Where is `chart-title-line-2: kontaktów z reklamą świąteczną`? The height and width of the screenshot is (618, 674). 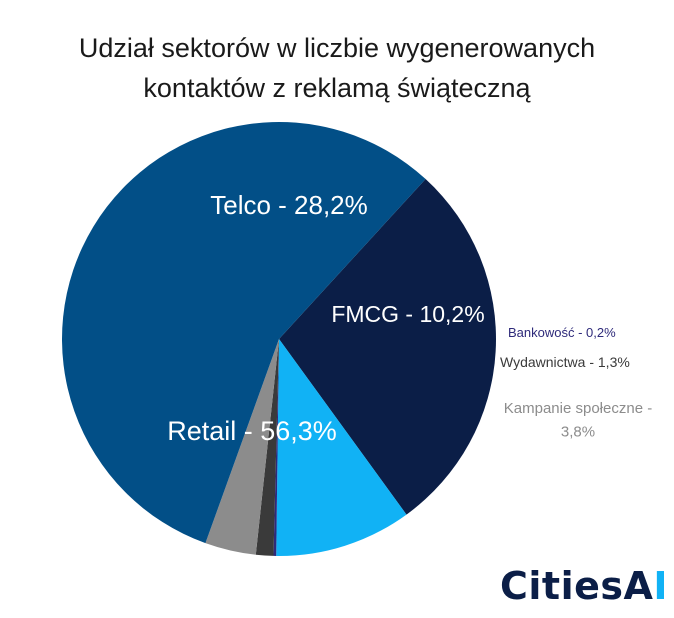 chart-title-line-2: kontaktów z reklamą świąteczną is located at coordinates (337, 88).